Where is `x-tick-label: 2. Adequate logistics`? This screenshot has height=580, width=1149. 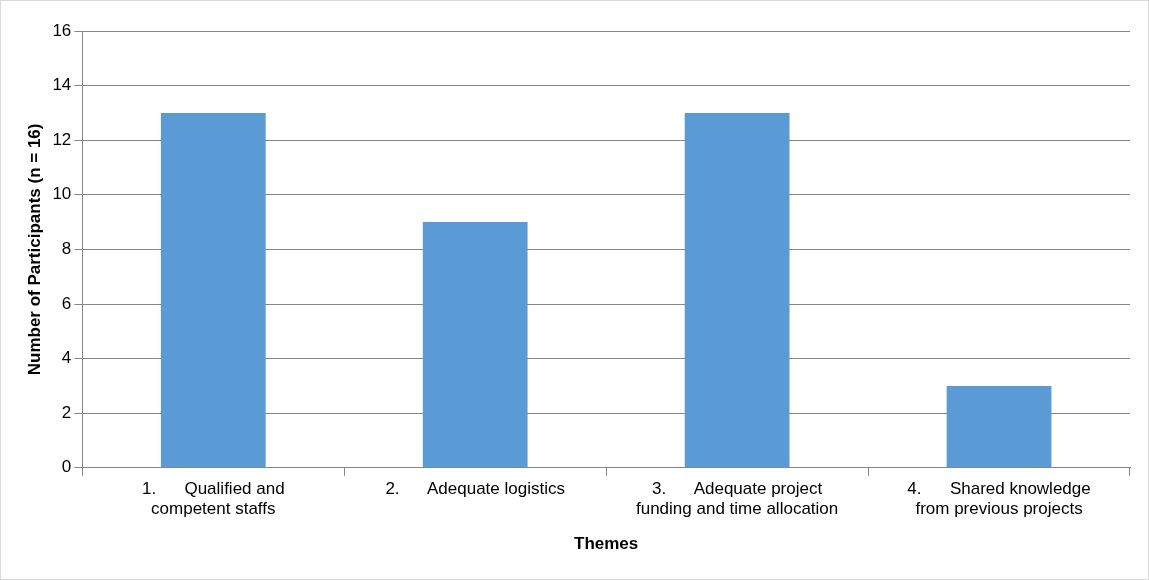 x-tick-label: 2. Adequate logistics is located at coordinates (475, 488).